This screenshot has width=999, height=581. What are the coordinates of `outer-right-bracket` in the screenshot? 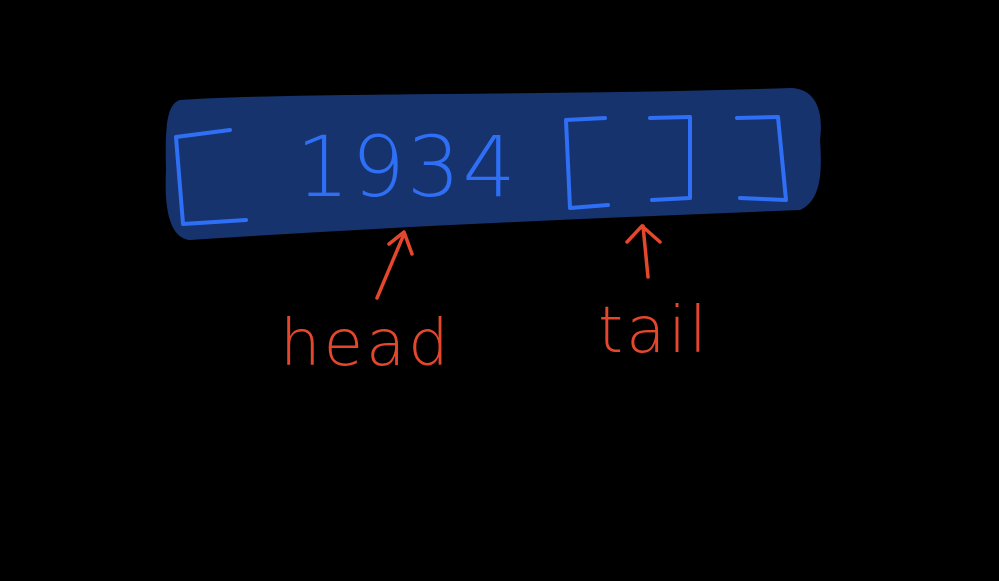 It's located at (761, 158).